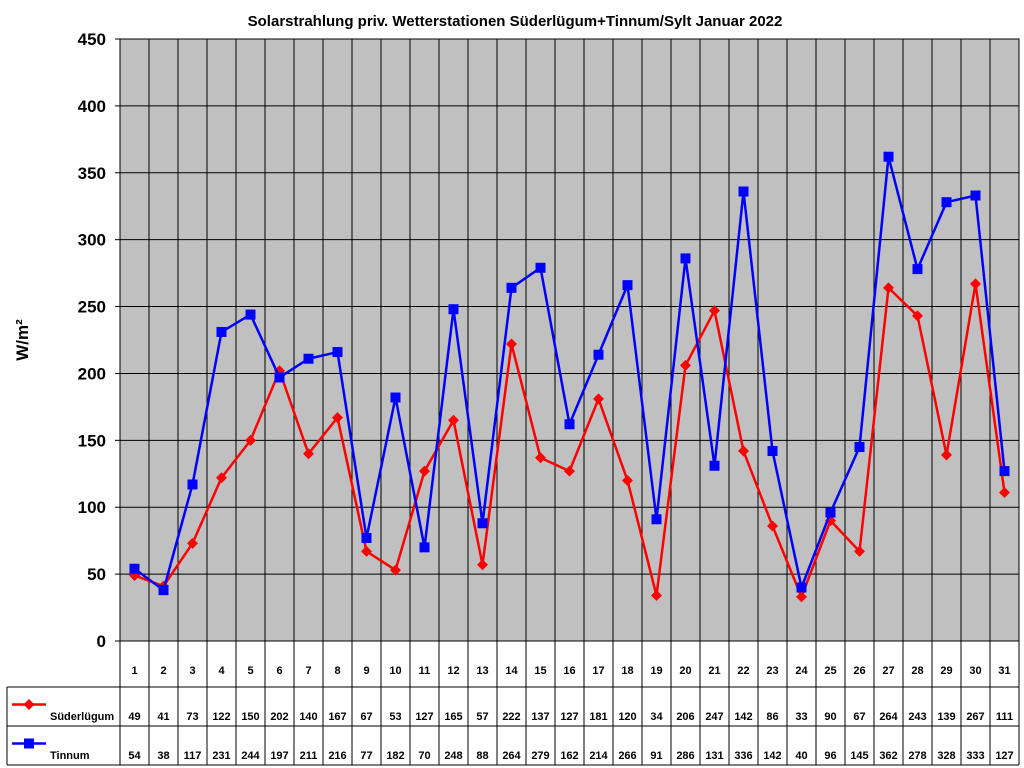 This screenshot has width=1024, height=768. What do you see at coordinates (279, 717) in the screenshot?
I see `data-label: 202` at bounding box center [279, 717].